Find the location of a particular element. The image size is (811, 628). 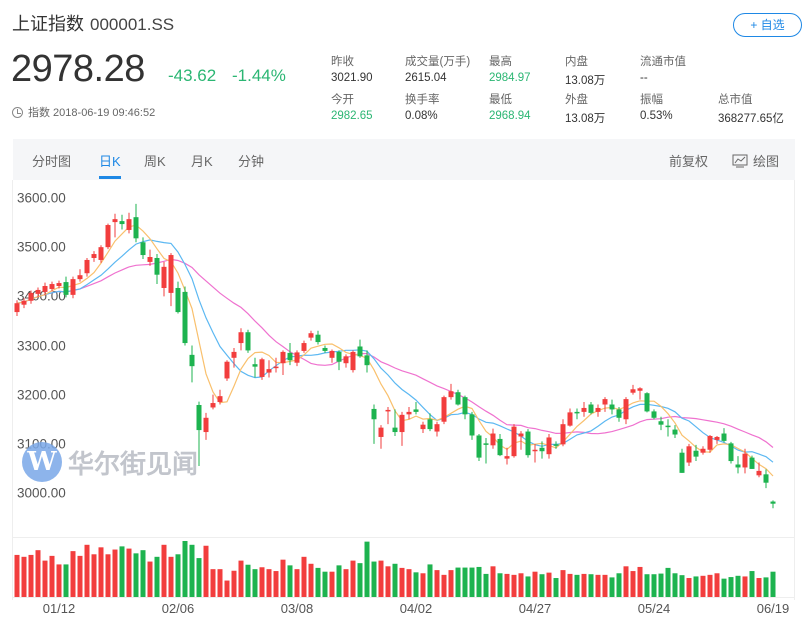

add-favorite-button: + 自选 is located at coordinates (767, 25).